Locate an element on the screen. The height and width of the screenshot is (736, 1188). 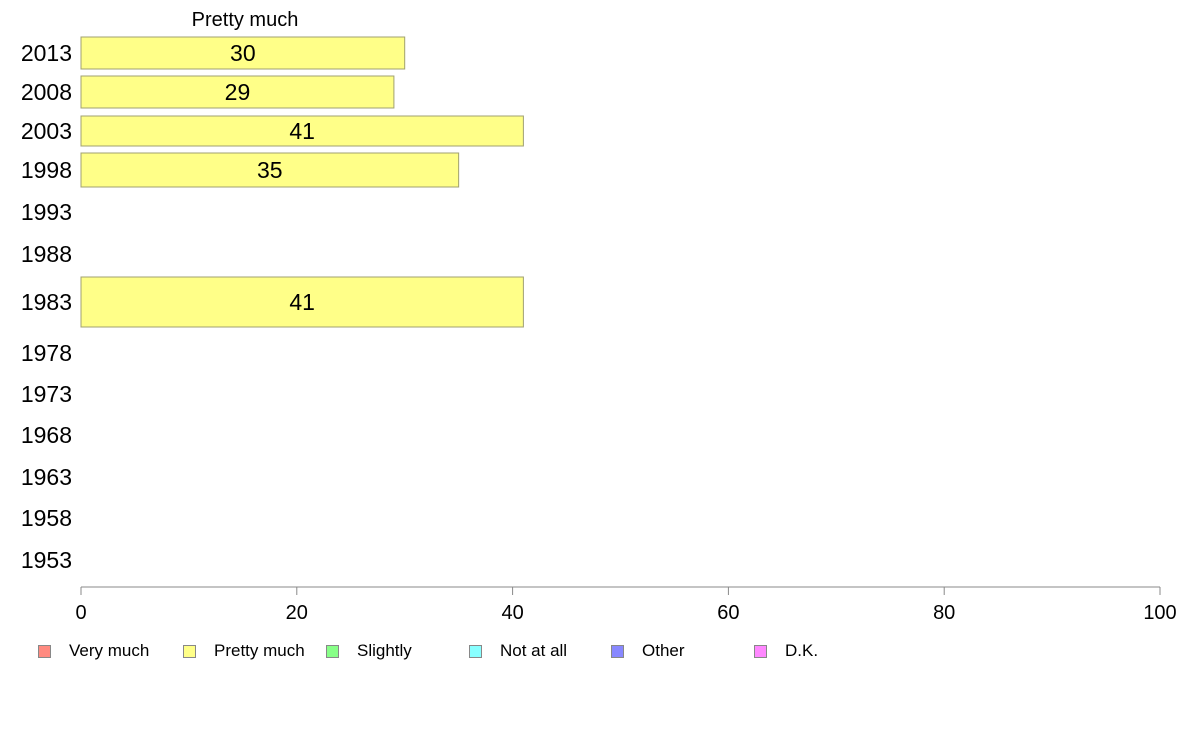
y-tick-label: 1993 is located at coordinates (46, 212).